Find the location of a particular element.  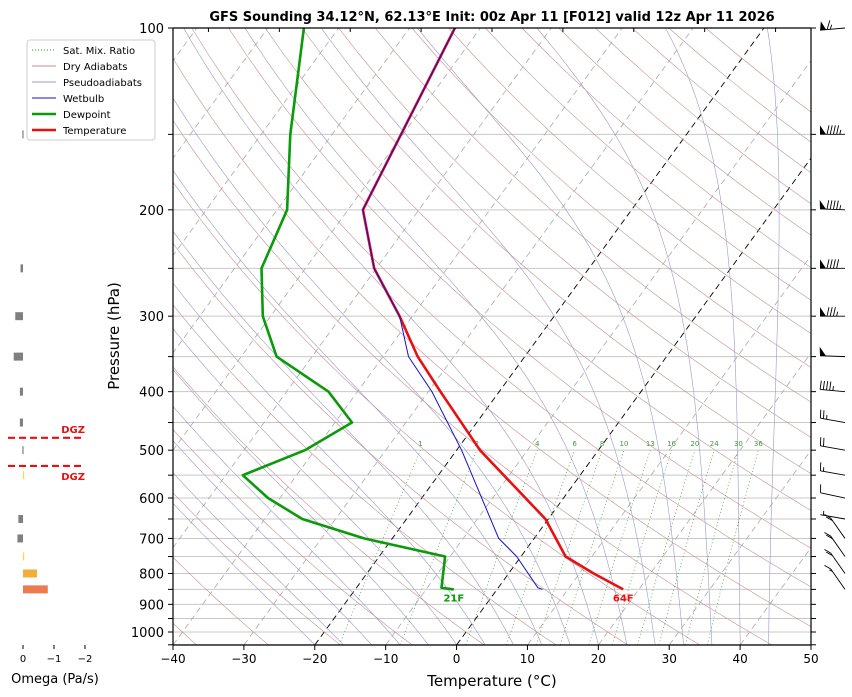

surface-dewpoint-label: 21F is located at coordinates (453, 598).